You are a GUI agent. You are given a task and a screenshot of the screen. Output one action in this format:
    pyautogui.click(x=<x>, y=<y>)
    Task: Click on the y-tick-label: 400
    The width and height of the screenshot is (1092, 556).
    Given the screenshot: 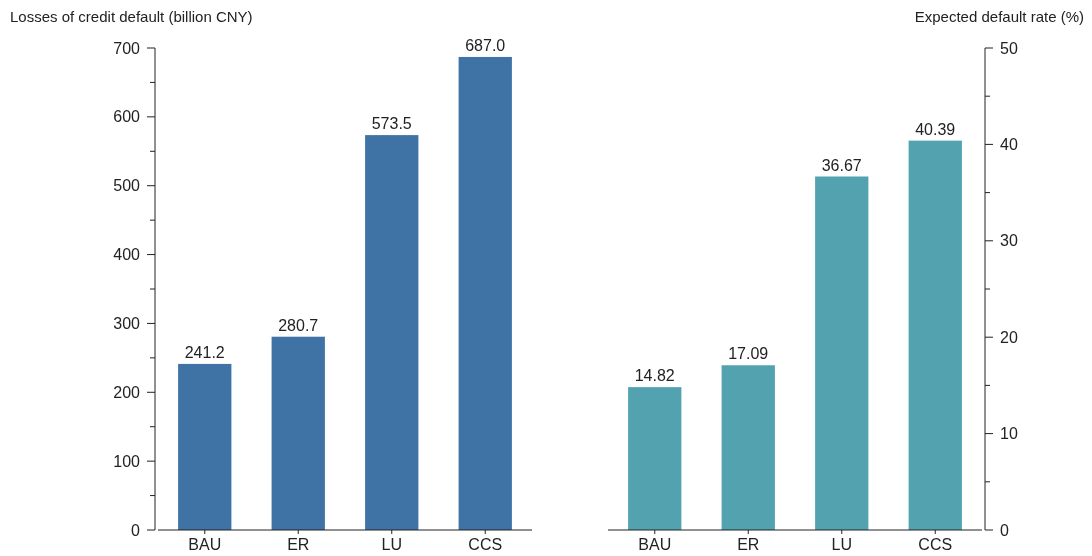 What is the action you would take?
    pyautogui.click(x=127, y=255)
    